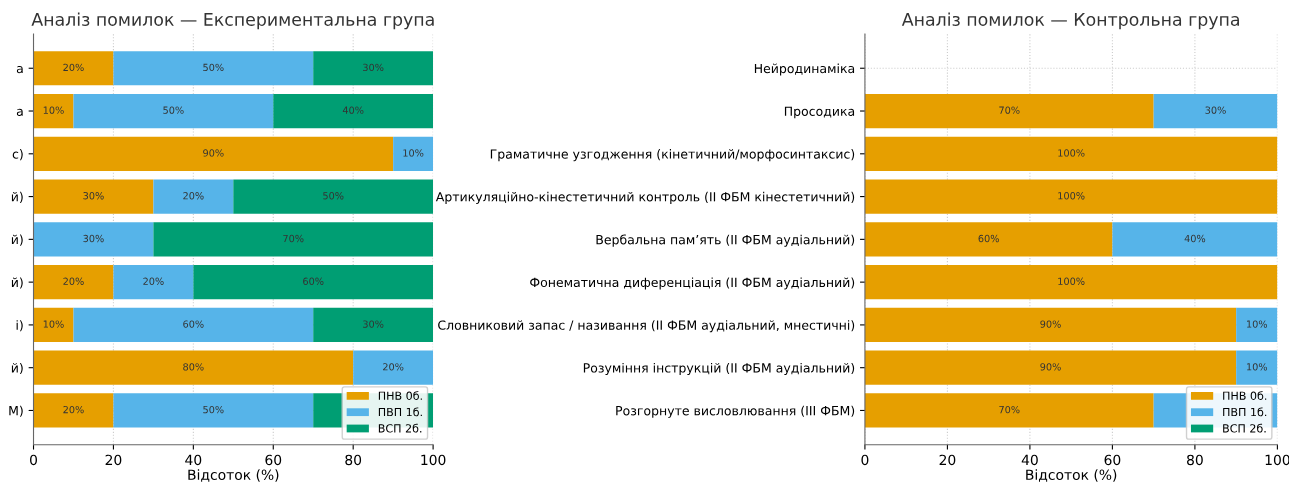  What do you see at coordinates (725, 240) in the screenshot?
I see `y-tick-label: Вербальна пам’ять (ІІ ФБМ аудіальний)` at bounding box center [725, 240].